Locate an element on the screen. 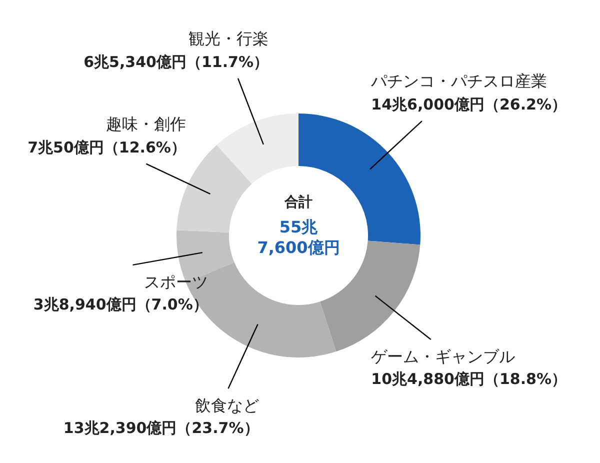 Image resolution: width=600 pixels, height=463 pixels. slice-label: スポーツ is located at coordinates (176, 282).